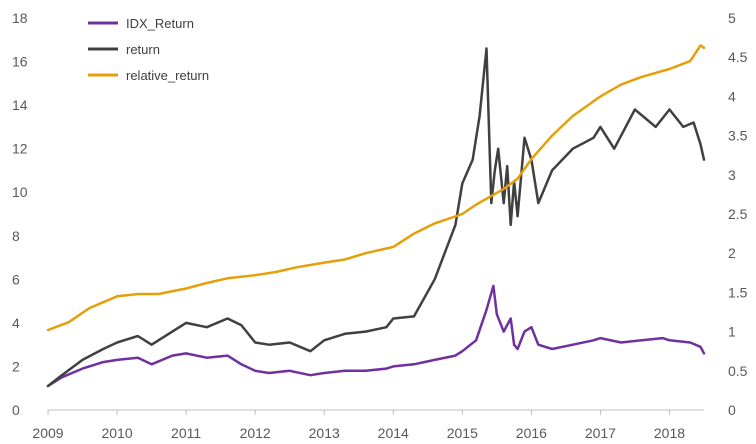  I want to click on y-right-tick-label: 3.5, so click(738, 136).